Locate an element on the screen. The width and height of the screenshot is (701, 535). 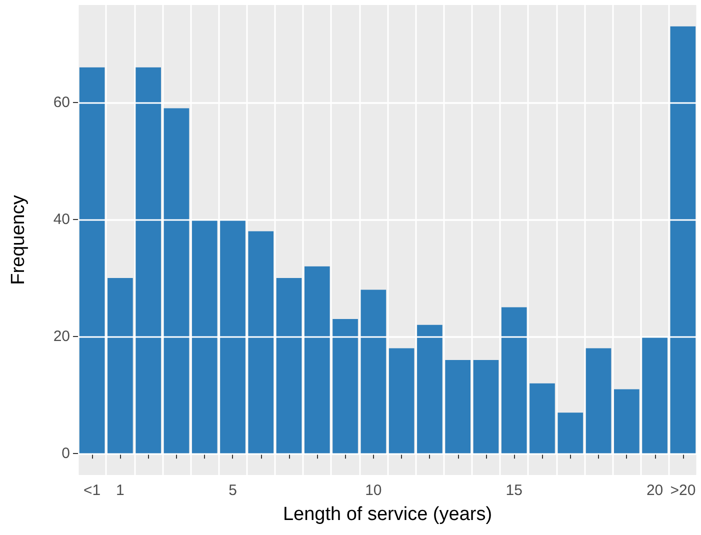
y-tick-label: 40 is located at coordinates (61, 219).